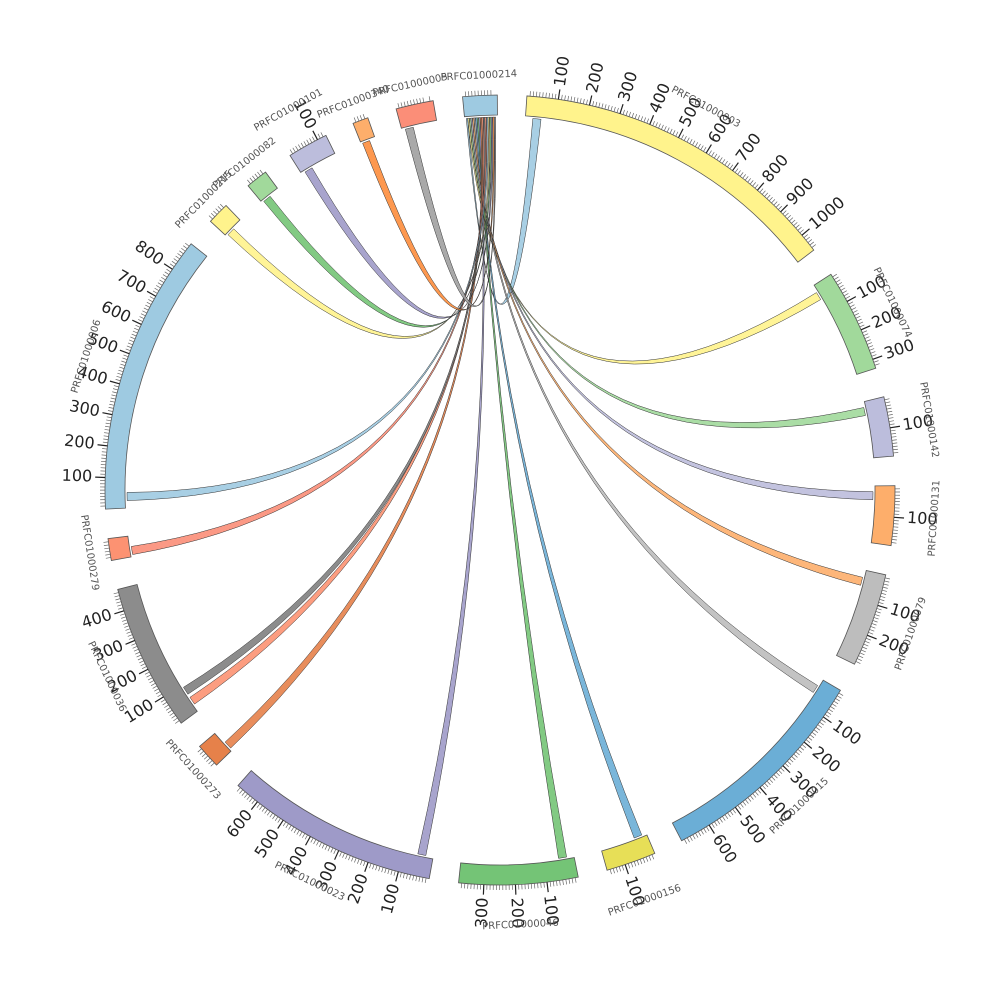 This screenshot has width=1000, height=1000. What do you see at coordinates (244, 169) in the screenshot?
I see `segment-PRFC01000082: PRFC01000082` at bounding box center [244, 169].